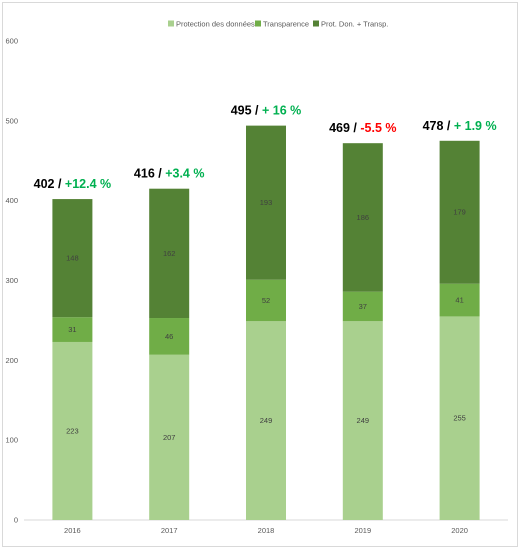  What do you see at coordinates (169, 530) in the screenshot?
I see `x-tick-label: 2017` at bounding box center [169, 530].